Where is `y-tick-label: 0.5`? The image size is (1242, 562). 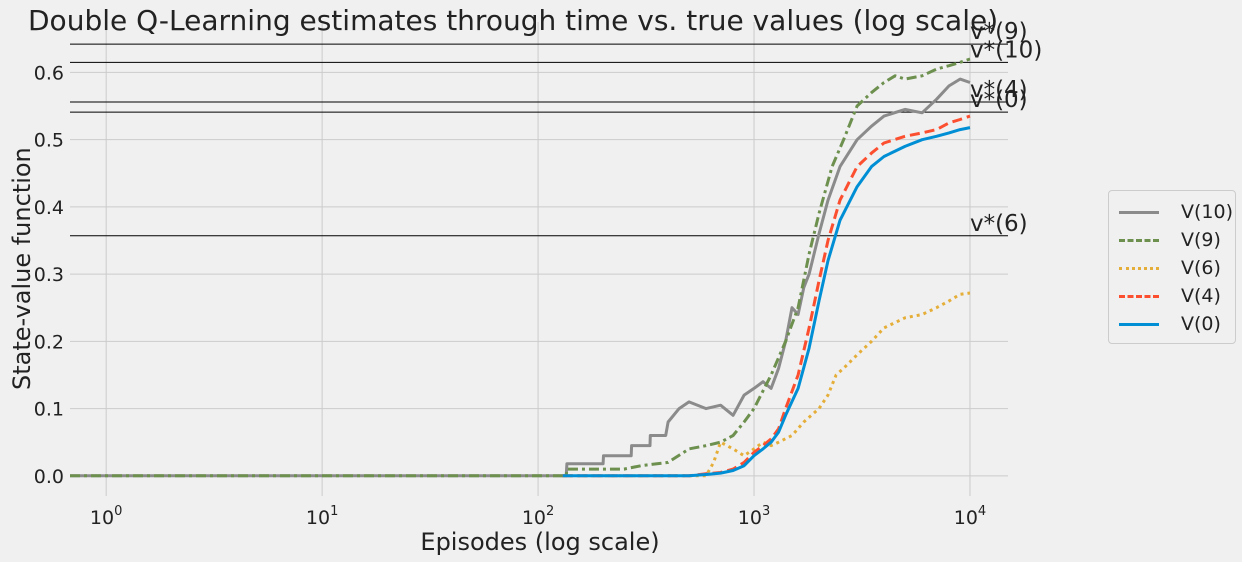 y-tick-label: 0.5 is located at coordinates (49, 141).